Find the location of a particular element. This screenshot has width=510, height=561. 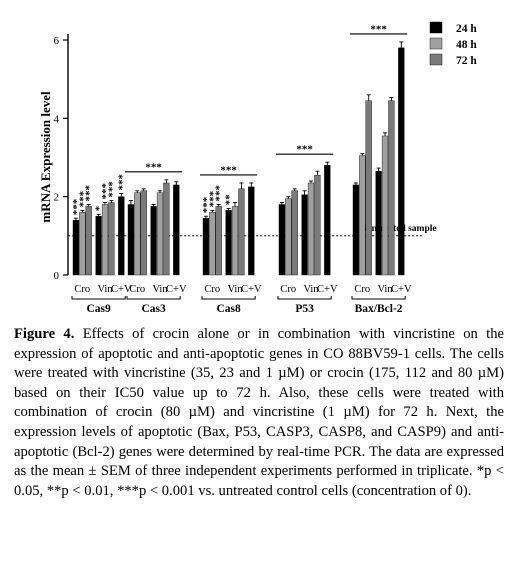

y-tick-label: 6 is located at coordinates (57, 41).